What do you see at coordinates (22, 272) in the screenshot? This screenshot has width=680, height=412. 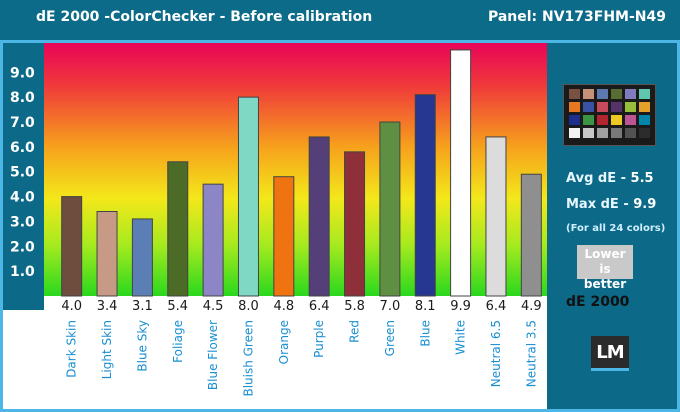 I see `y-tick-label: 1.0` at bounding box center [22, 272].